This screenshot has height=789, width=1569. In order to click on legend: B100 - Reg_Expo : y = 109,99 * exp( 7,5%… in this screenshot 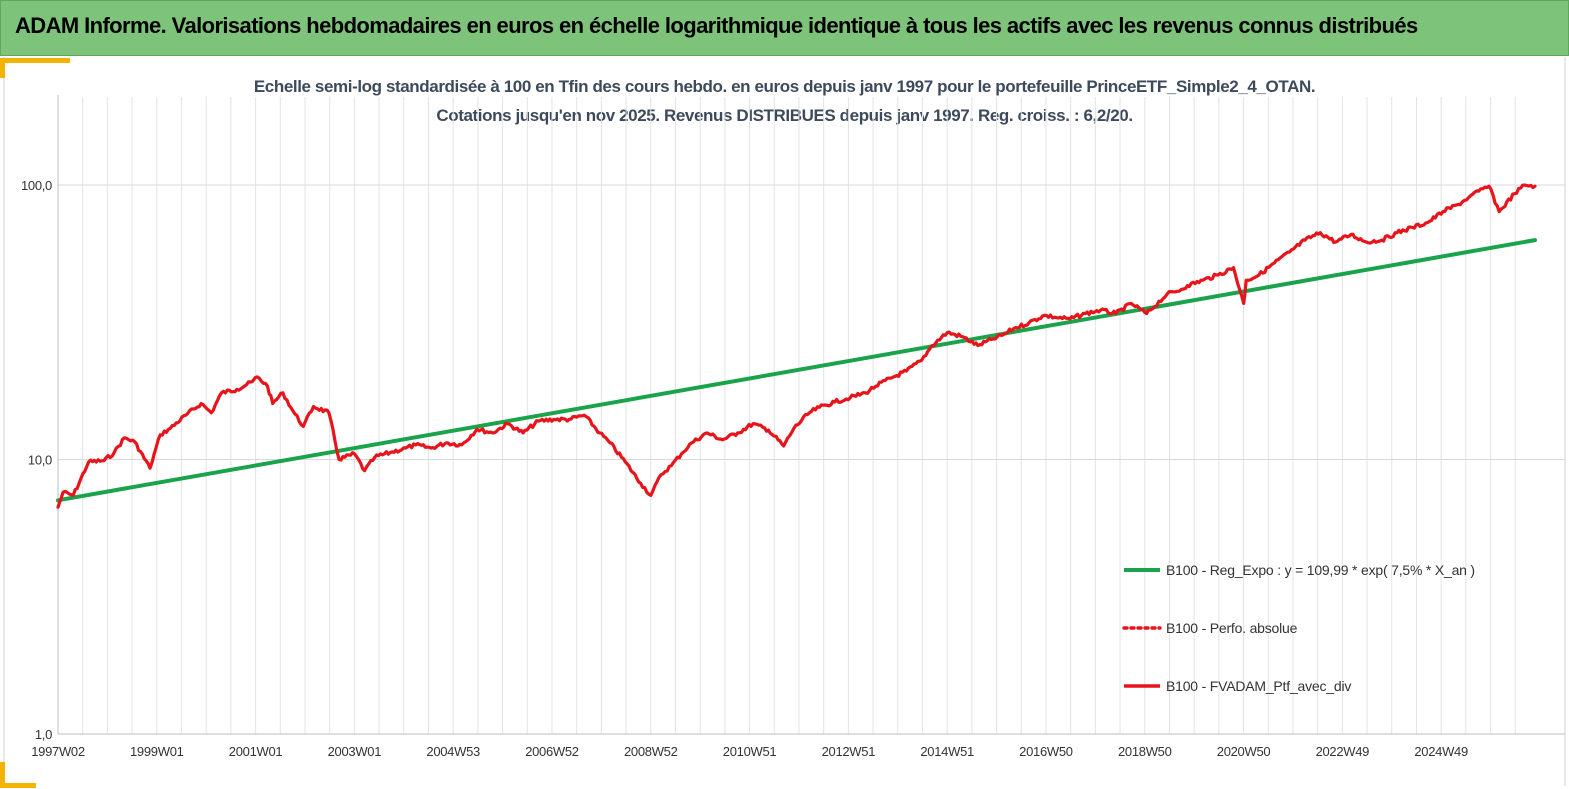, I will do `click(1298, 628)`.